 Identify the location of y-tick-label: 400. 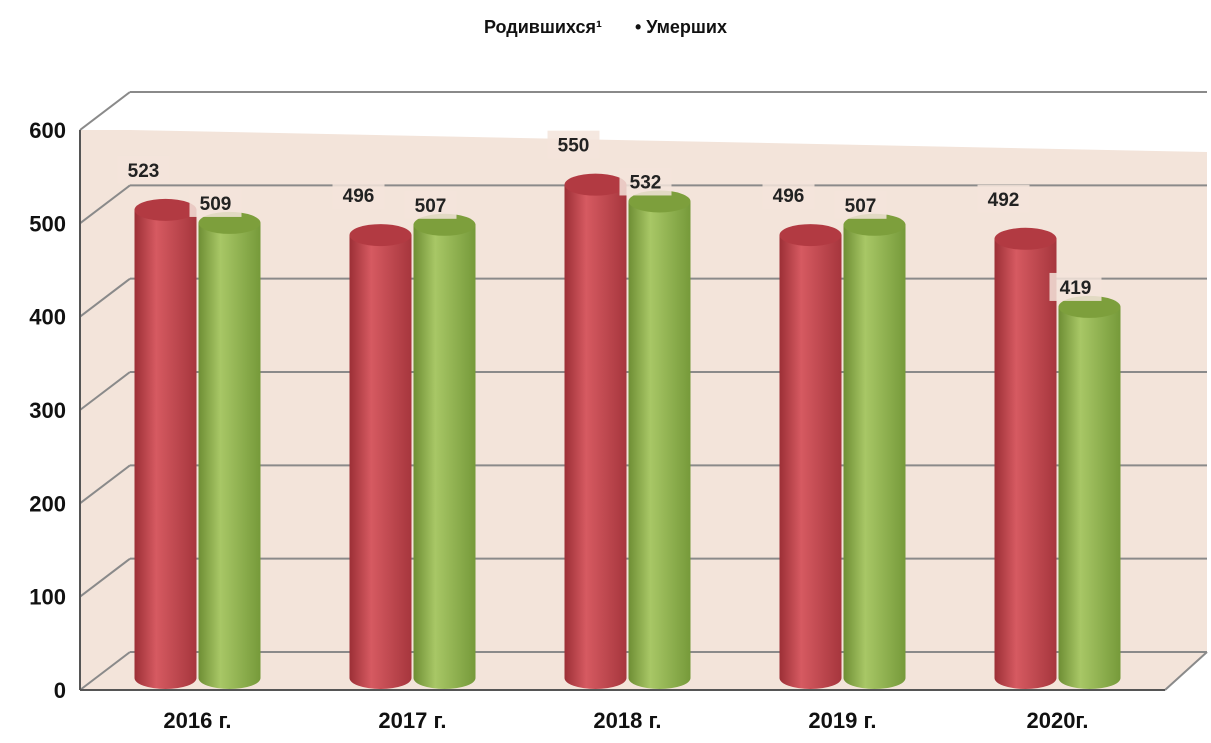
(47, 317).